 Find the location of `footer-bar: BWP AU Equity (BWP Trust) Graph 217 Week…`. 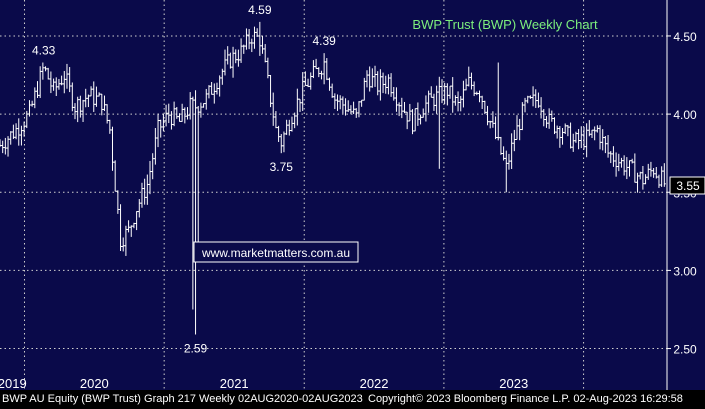

footer-bar: BWP AU Equity (BWP Trust) Graph 217 Week… is located at coordinates (352, 399).